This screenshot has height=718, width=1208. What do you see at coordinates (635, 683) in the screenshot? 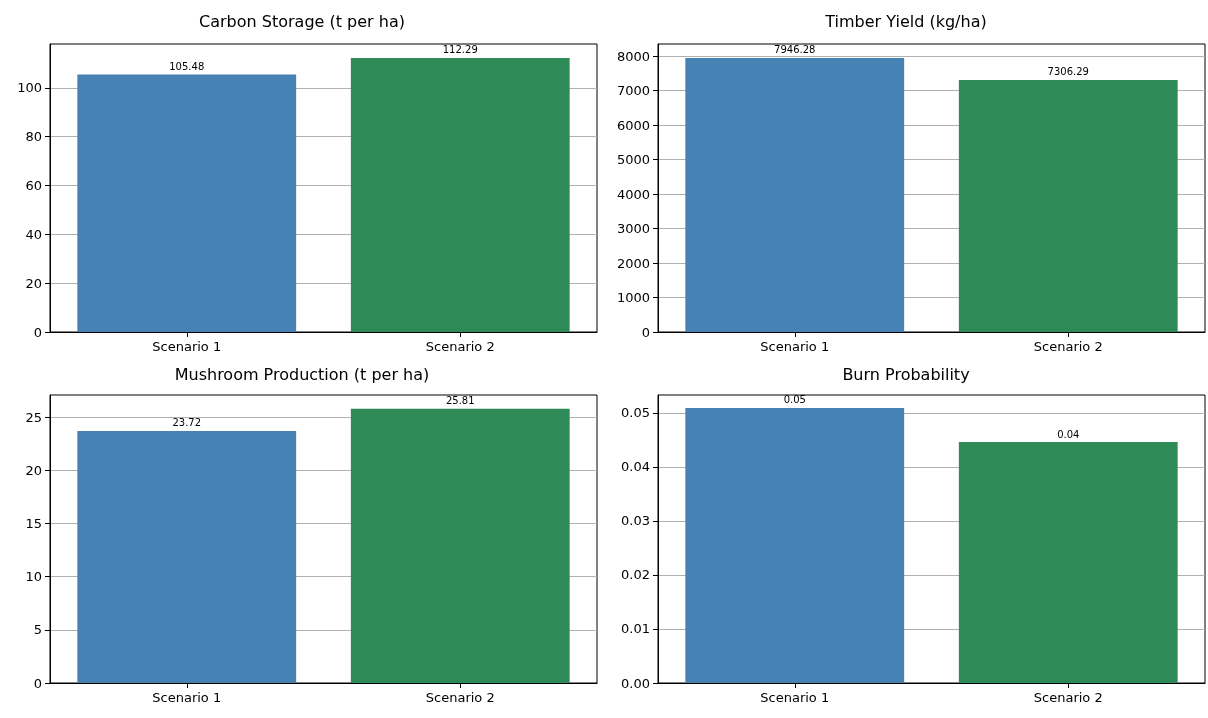
I see `y-tick-label: 0.00` at bounding box center [635, 683].